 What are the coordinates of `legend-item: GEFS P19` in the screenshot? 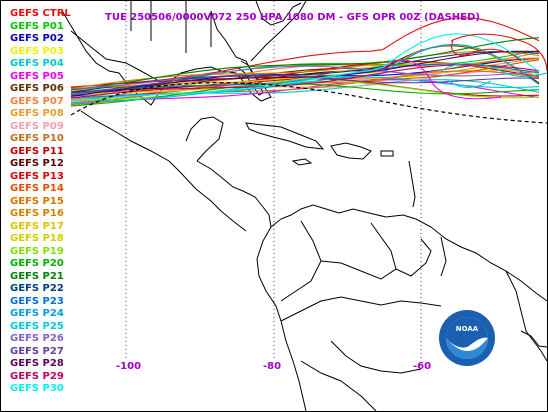 It's located at (37, 251).